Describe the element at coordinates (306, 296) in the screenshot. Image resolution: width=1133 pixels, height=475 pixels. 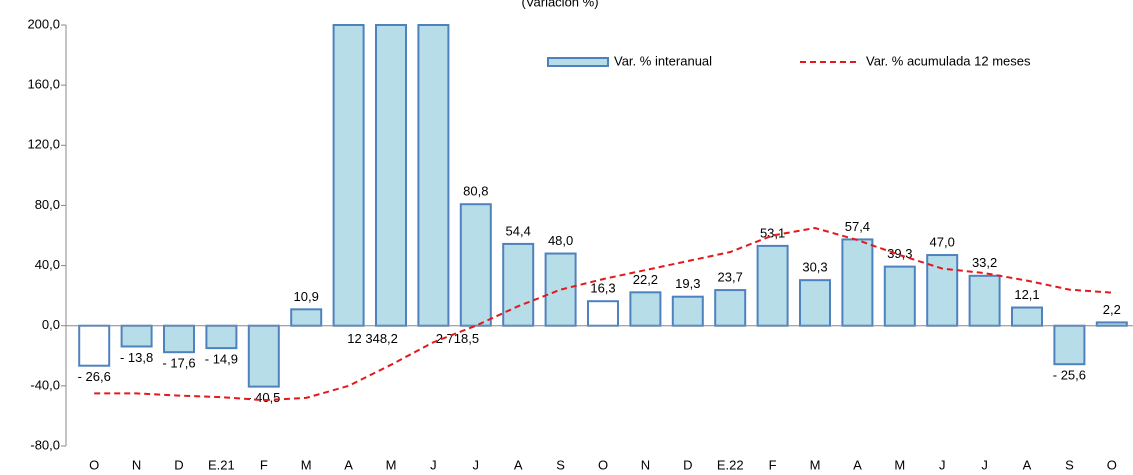
I see `data-label: 10,9` at that location.